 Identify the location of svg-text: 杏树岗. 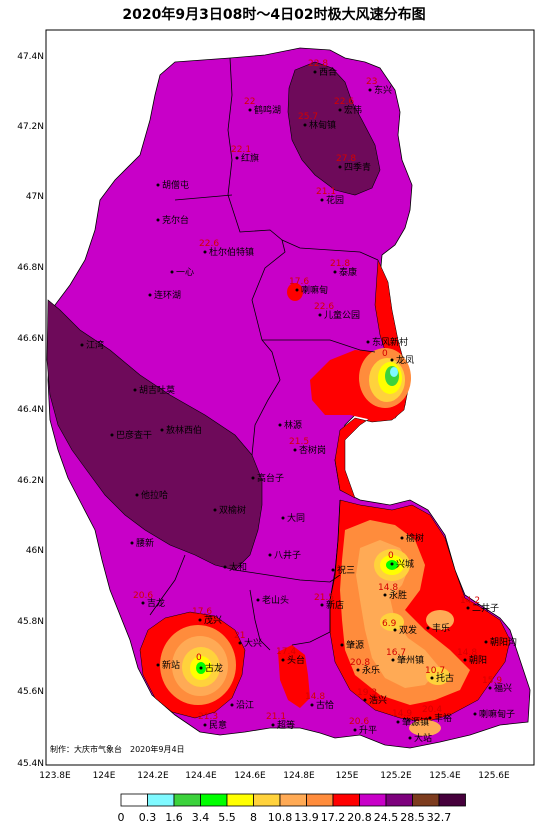
(312, 450).